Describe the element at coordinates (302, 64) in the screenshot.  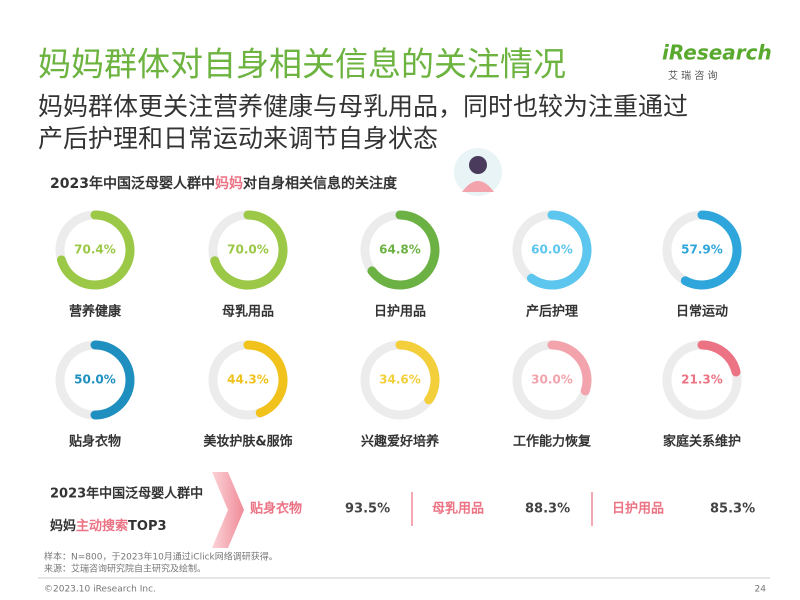
I see `title: 妈妈群体对自身相关信息的关注情况` at that location.